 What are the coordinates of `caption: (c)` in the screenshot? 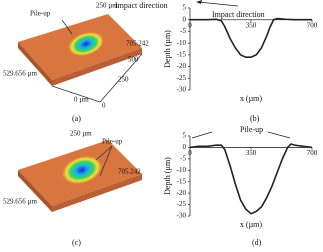 It's located at (76, 242).